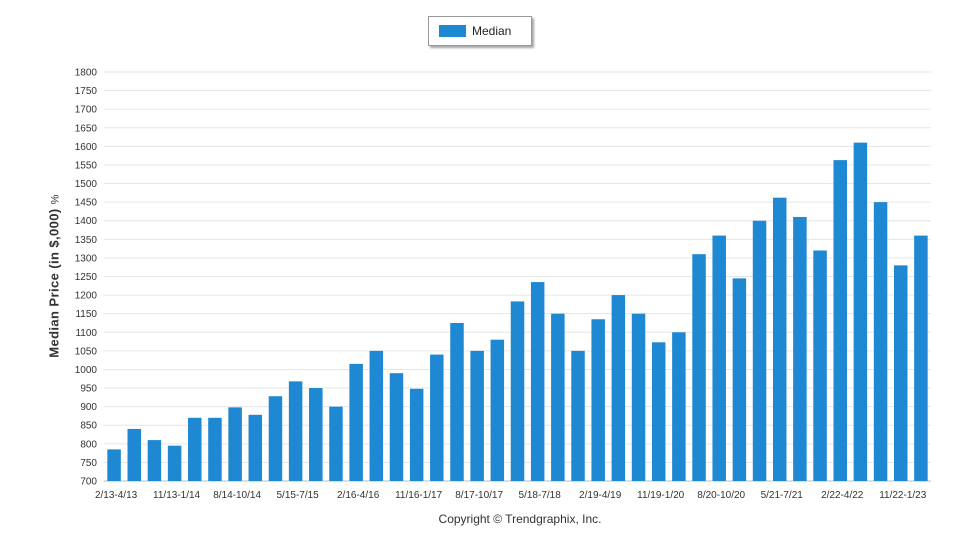 The width and height of the screenshot is (960, 550). I want to click on x-tick-label: 2/13-4/13, so click(116, 495).